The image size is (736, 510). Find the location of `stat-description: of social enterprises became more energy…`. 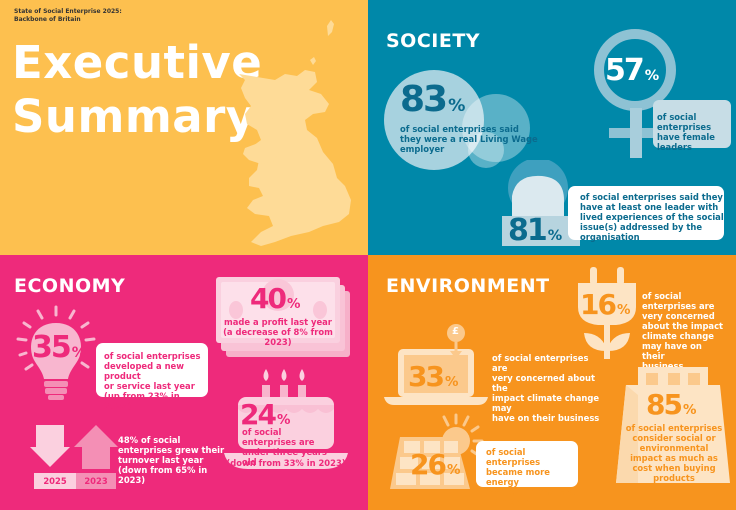

stat-description: of social enterprises became more energy… is located at coordinates (532, 477).